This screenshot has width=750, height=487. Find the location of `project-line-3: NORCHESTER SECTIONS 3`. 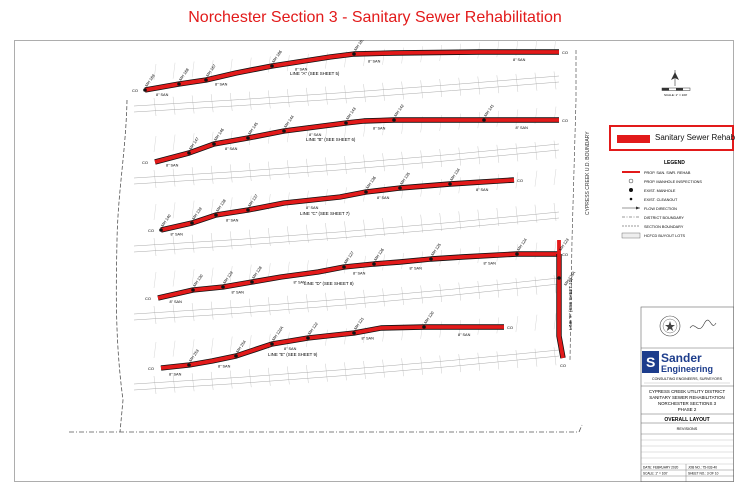

project-line-3: NORCHESTER SECTIONS 3 is located at coordinates (687, 403).